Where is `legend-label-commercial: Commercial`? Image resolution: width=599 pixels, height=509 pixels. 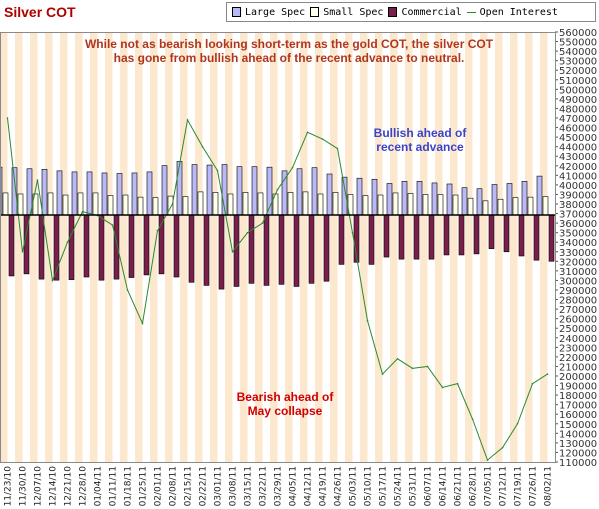
legend-label-commercial: Commercial is located at coordinates (431, 12).